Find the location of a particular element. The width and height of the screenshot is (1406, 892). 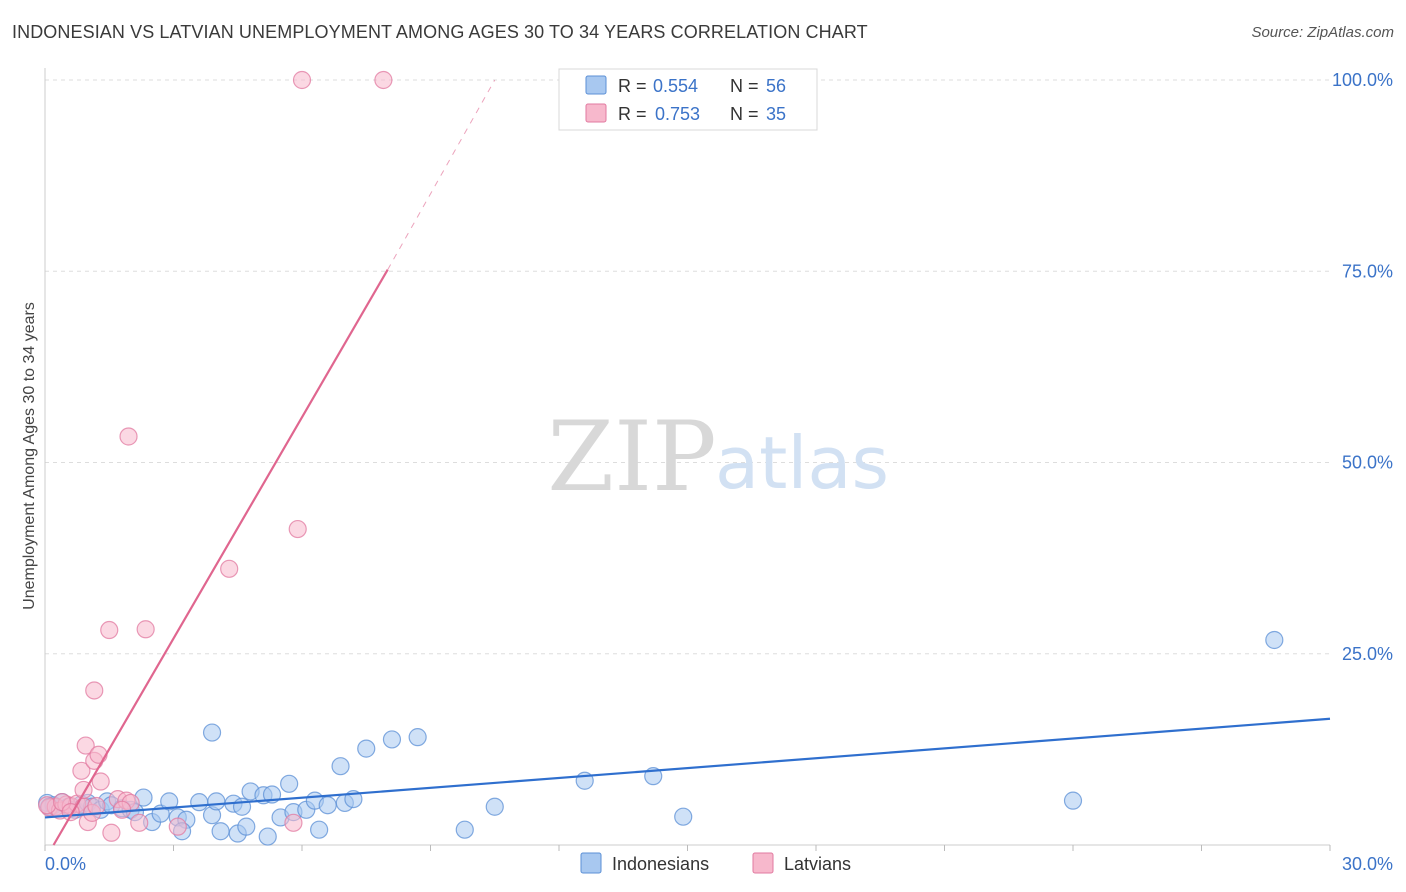

x-tick-labels: 0.0% 30.0% is located at coordinates (719, 864).